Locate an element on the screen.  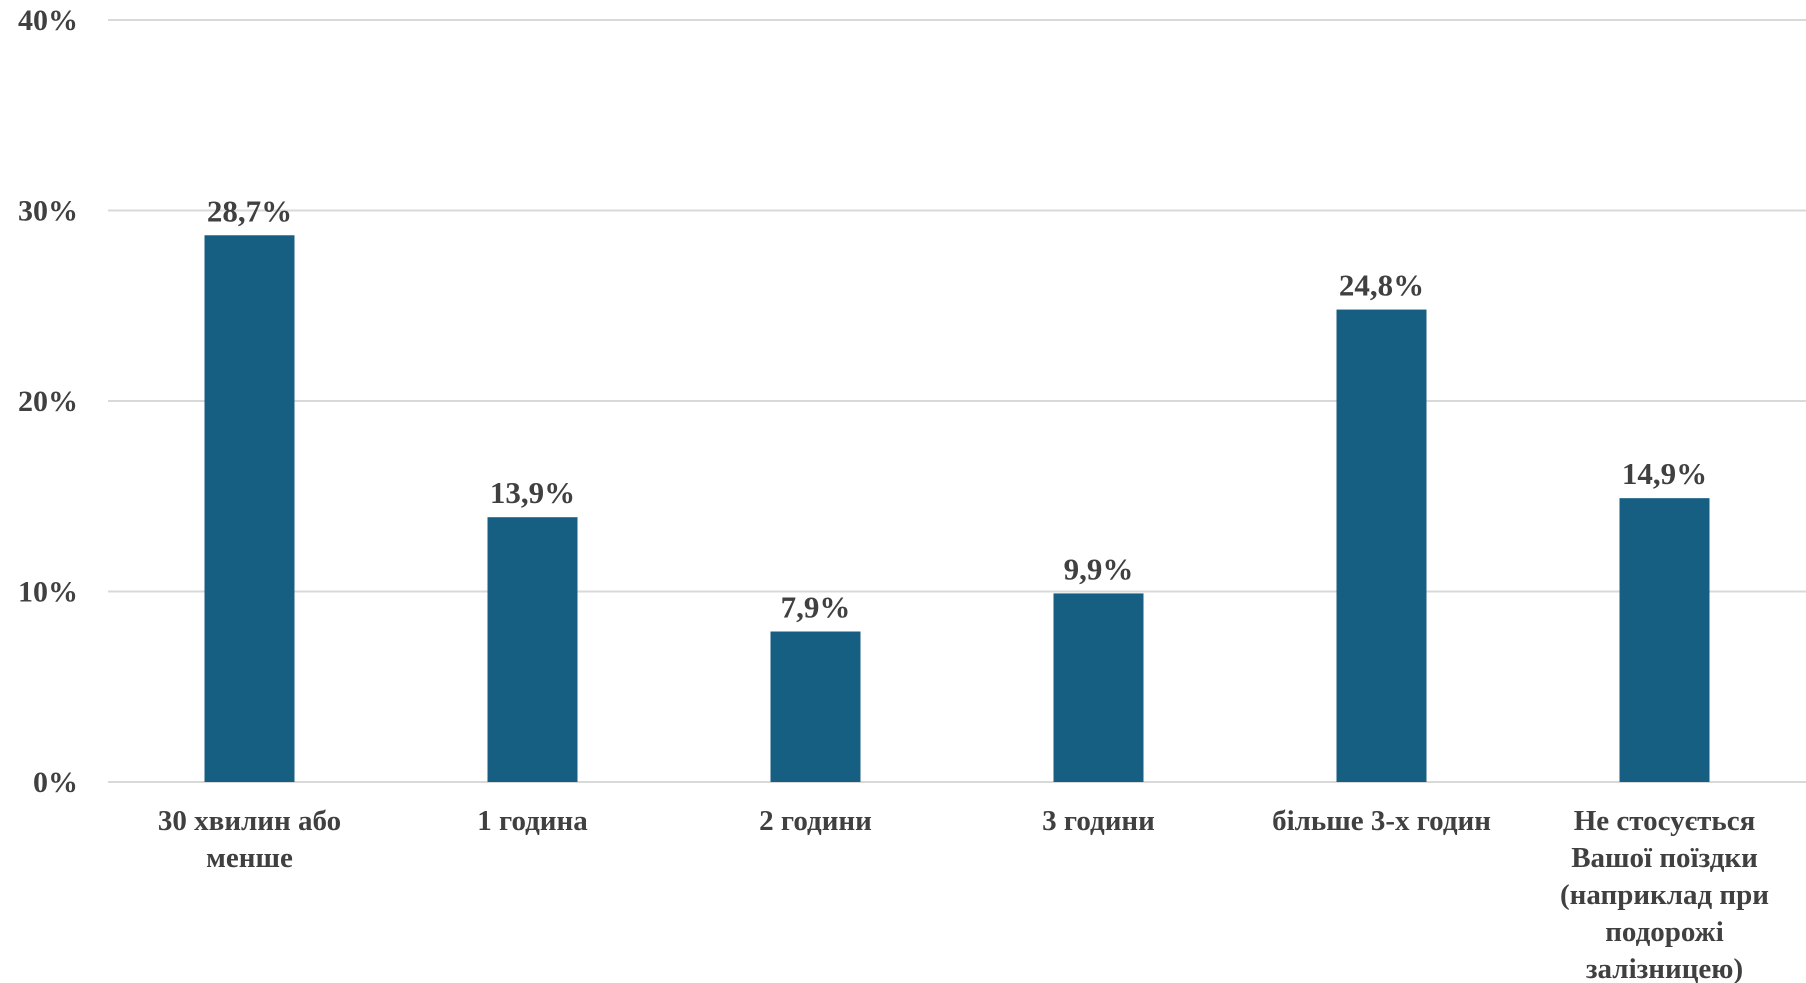
category-label: 3 години is located at coordinates (1098, 821).